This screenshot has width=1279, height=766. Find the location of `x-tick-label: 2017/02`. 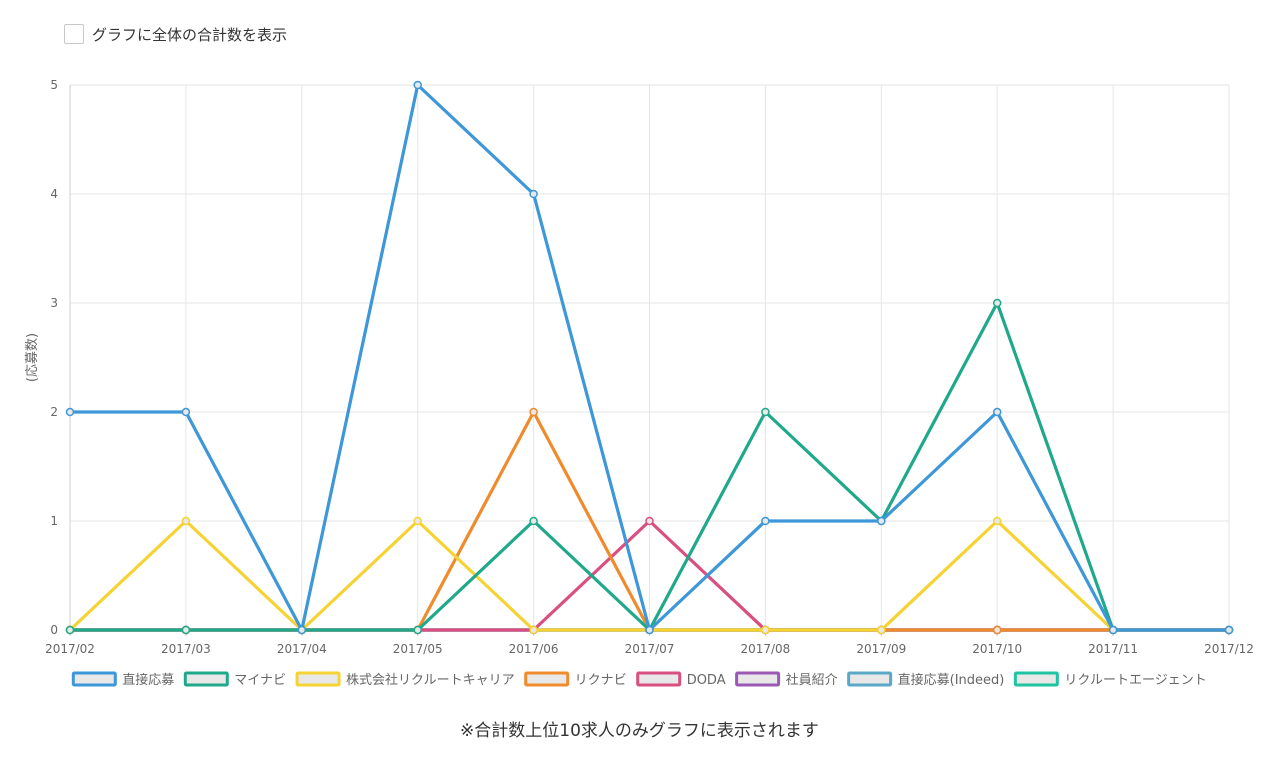

x-tick-label: 2017/02 is located at coordinates (70, 649).